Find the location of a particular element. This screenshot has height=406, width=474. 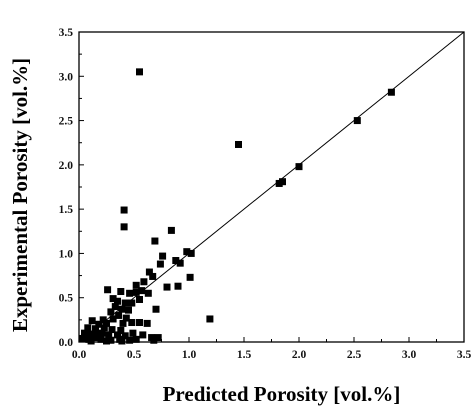

y-tick-marks is located at coordinates (81, 187).